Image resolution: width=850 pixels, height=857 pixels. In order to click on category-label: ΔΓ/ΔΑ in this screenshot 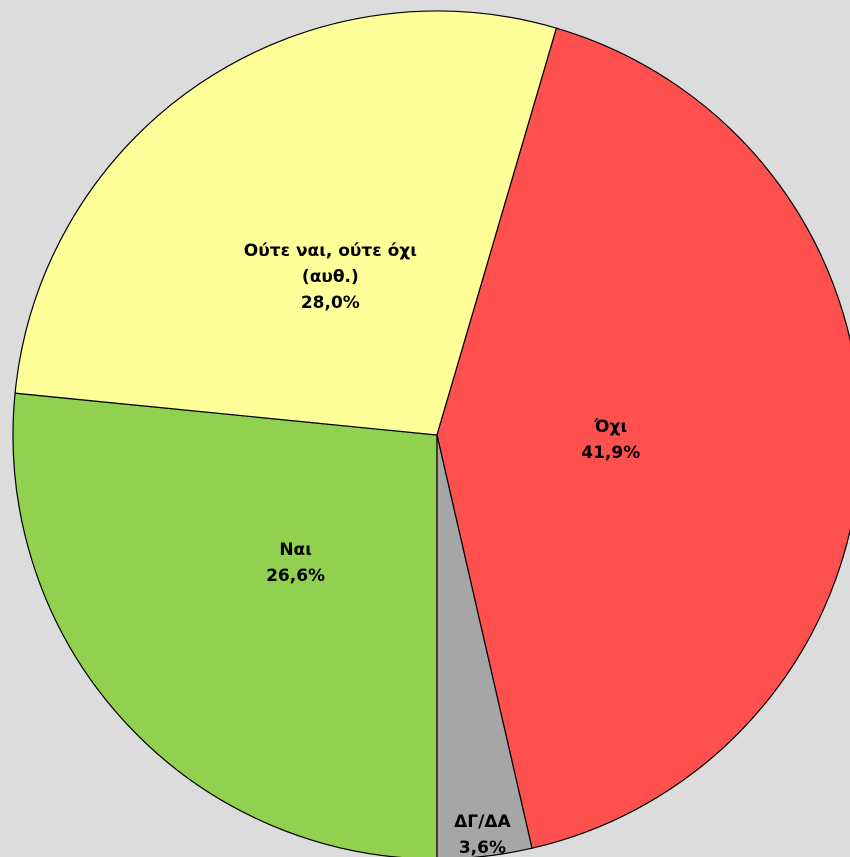, I will do `click(482, 822)`.